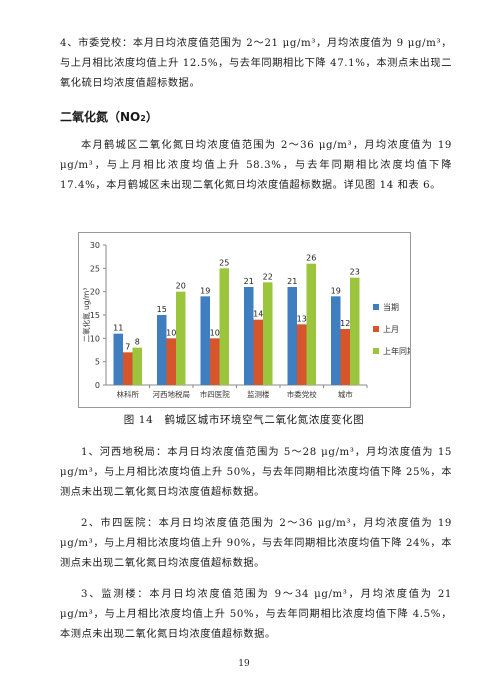  What do you see at coordinates (100, 117) in the screenshot?
I see `heading-text: 二氧化氮（NO` at bounding box center [100, 117].